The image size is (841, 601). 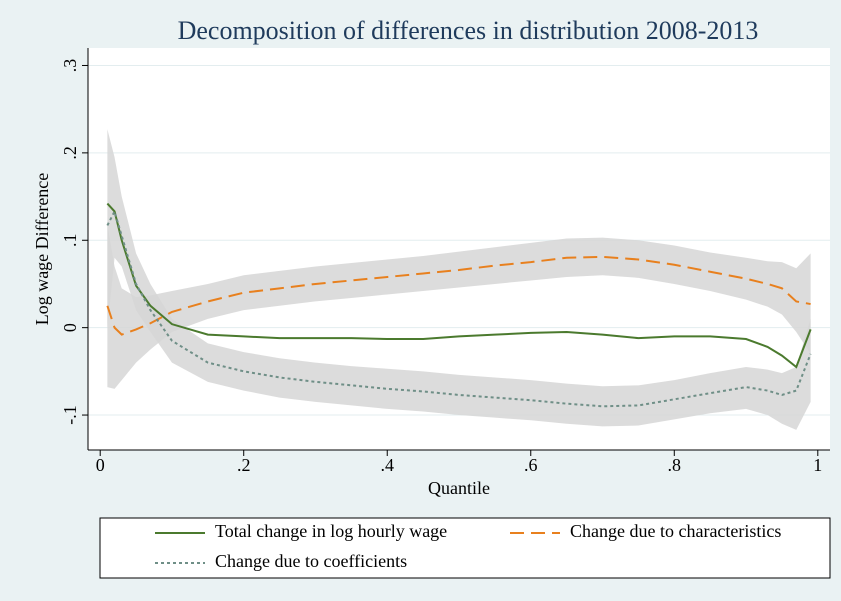 What do you see at coordinates (675, 465) in the screenshot?
I see `x-tick-label: .8` at bounding box center [675, 465].